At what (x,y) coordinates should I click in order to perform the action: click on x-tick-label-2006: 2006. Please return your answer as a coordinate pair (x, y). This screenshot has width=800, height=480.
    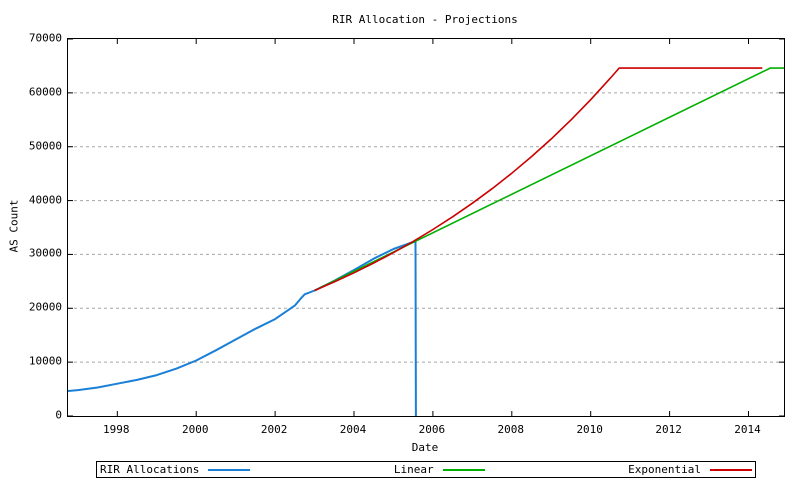
    Looking at the image, I should click on (432, 429).